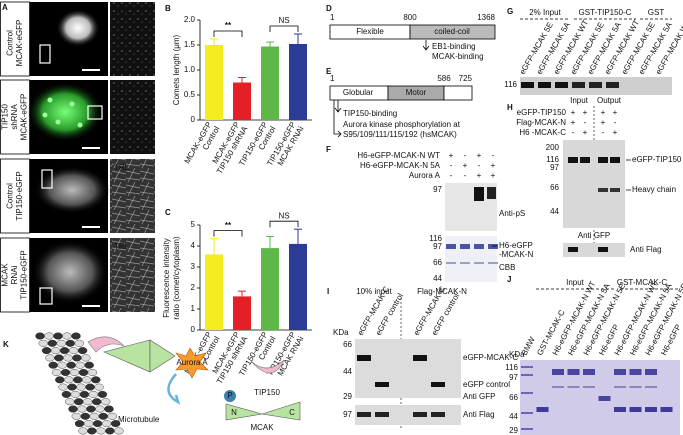 The image size is (683, 435). I want to click on group-label: 2% Input, so click(545, 12).